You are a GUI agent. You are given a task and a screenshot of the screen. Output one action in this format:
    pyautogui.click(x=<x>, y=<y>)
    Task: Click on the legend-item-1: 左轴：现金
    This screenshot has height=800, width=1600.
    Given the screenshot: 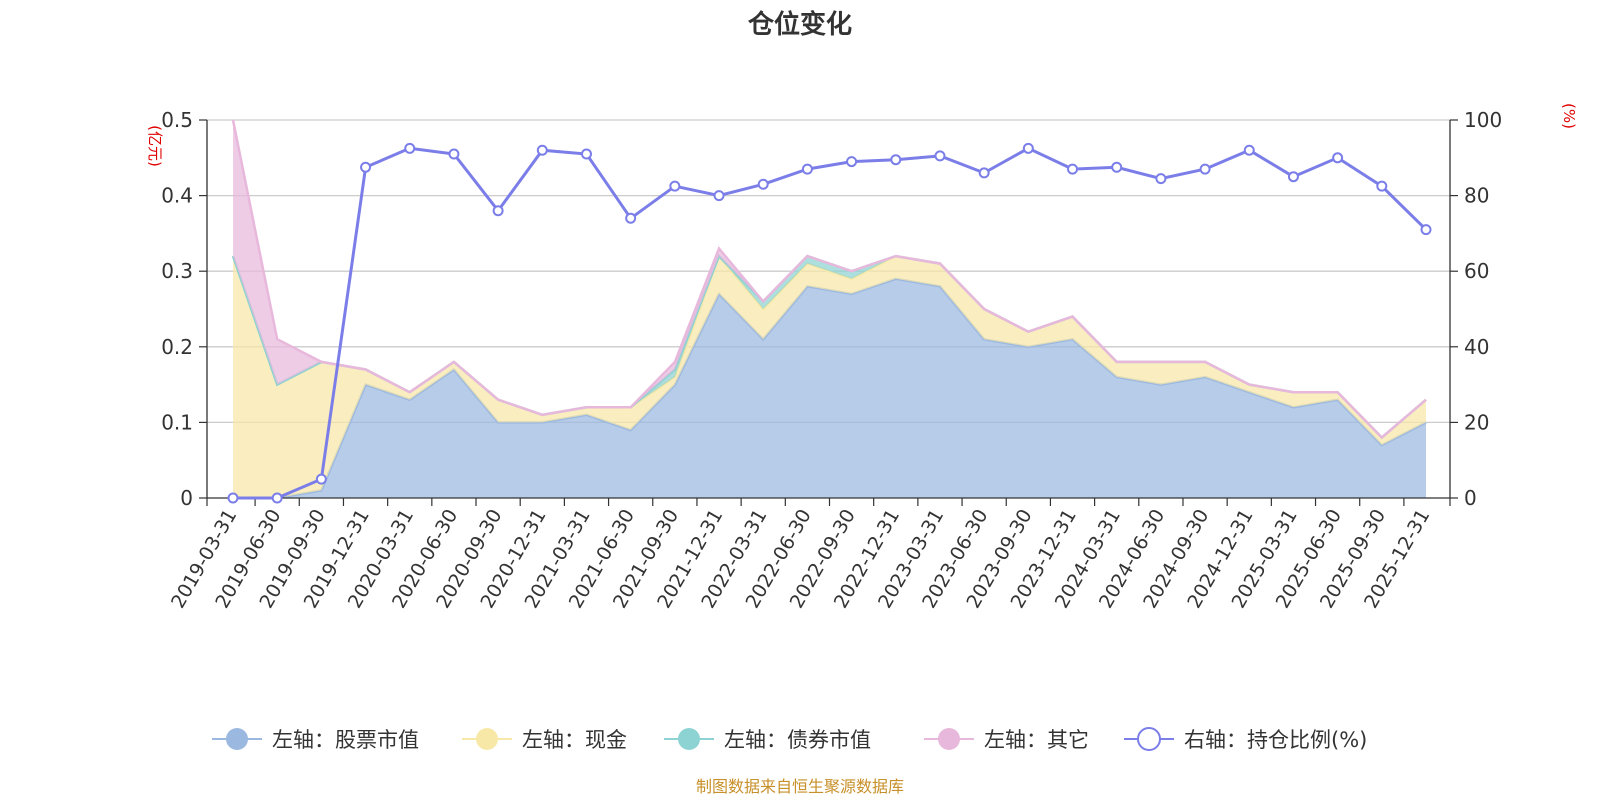 What is the action you would take?
    pyautogui.click(x=544, y=740)
    